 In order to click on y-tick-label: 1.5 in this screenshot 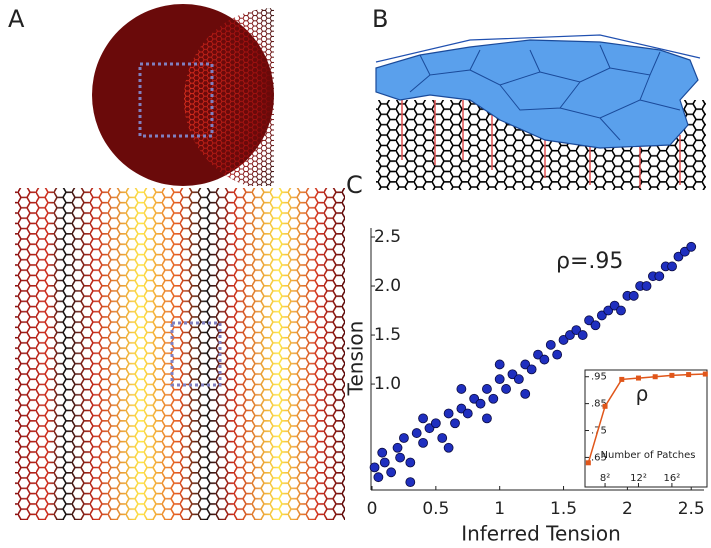, I will do `click(387, 335)`.